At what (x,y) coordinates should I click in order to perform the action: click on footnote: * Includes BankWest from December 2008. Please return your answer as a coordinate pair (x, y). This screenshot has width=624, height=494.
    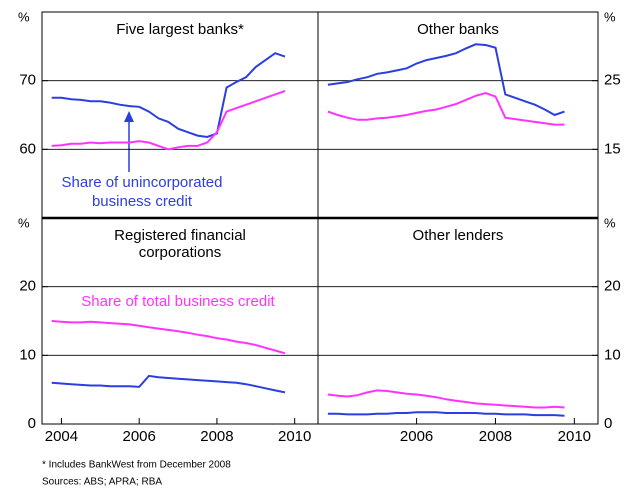
    Looking at the image, I should click on (136, 465).